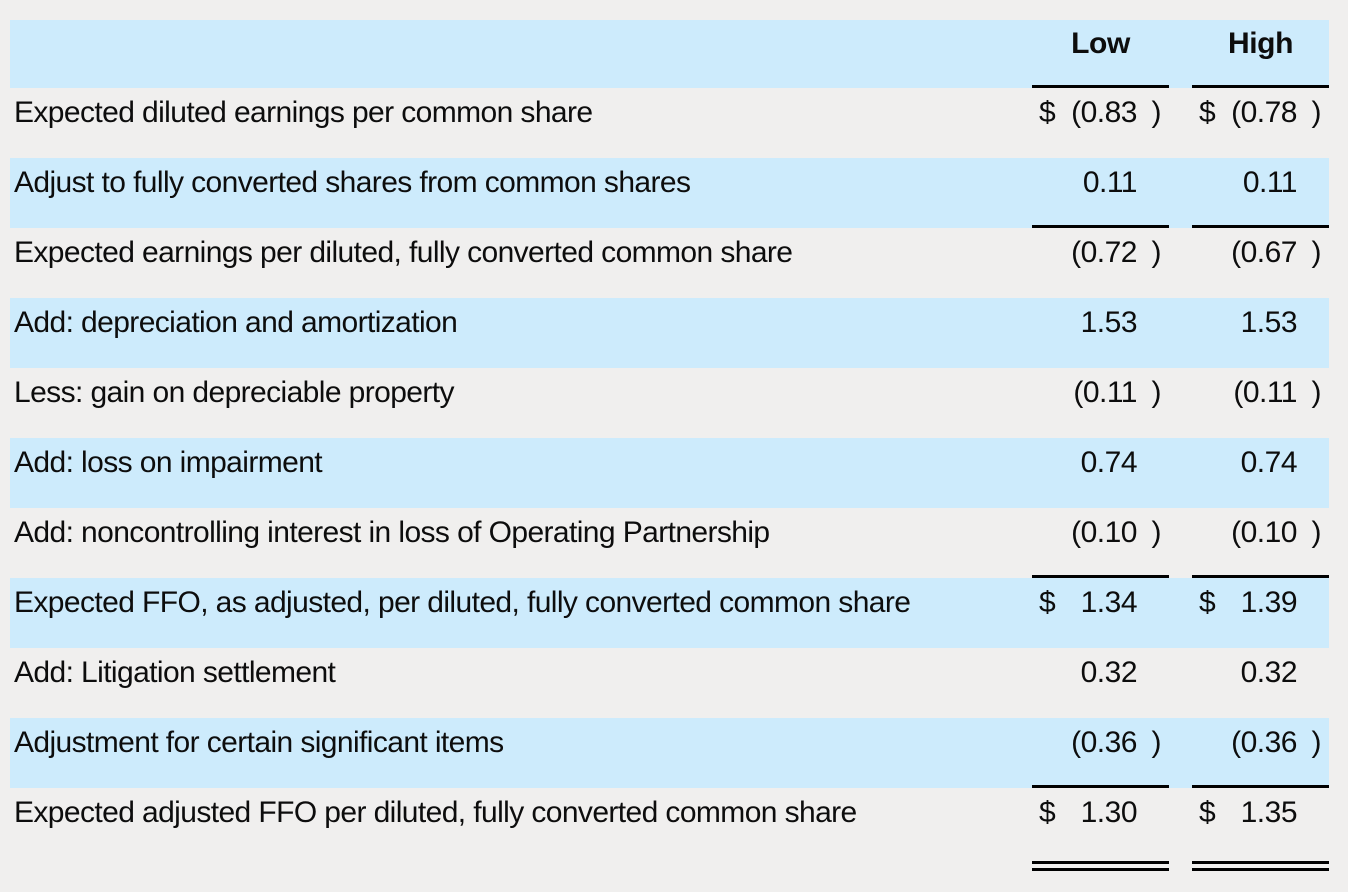 The height and width of the screenshot is (892, 1348). Describe the element at coordinates (1264, 532) in the screenshot. I see `high-value: (0.10` at that location.